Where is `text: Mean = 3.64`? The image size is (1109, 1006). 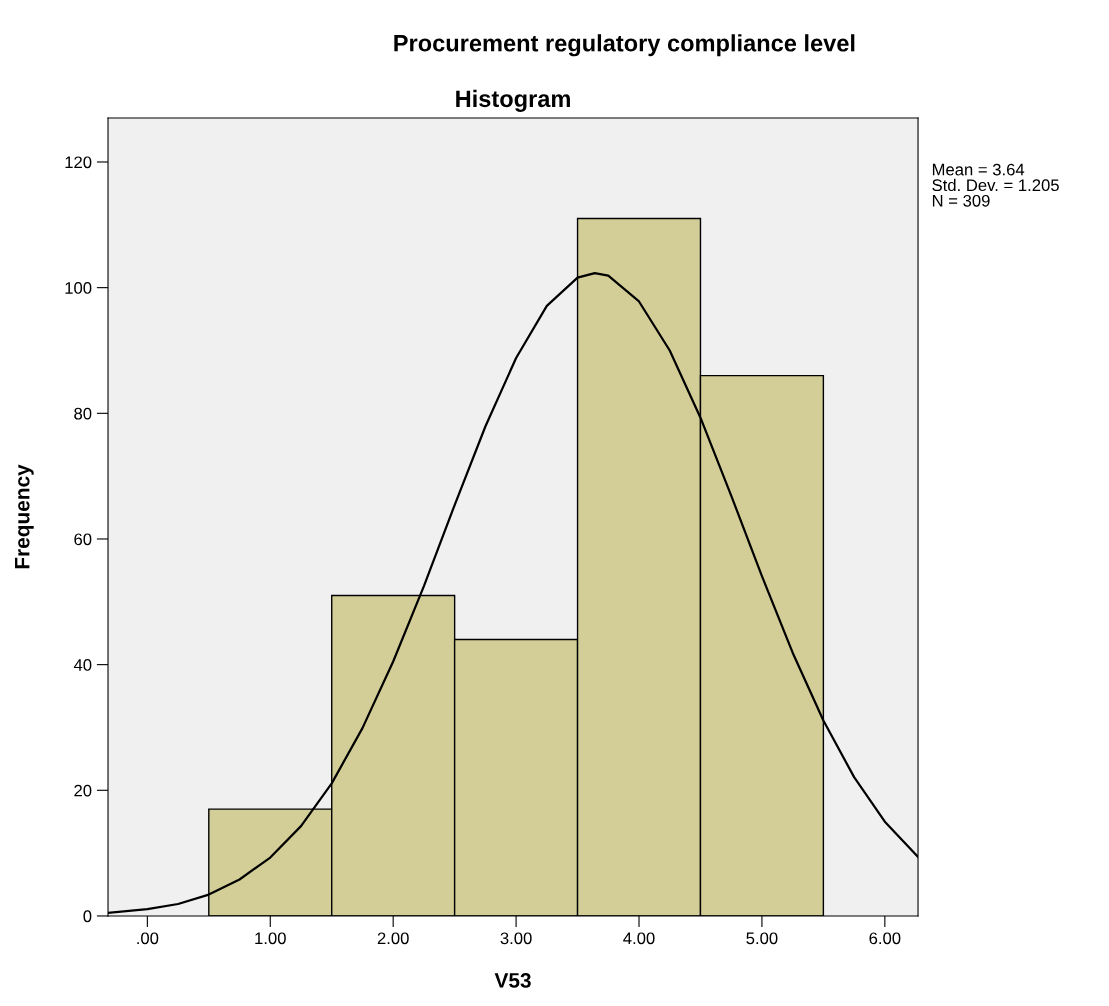 text: Mean = 3.64 is located at coordinates (978, 169).